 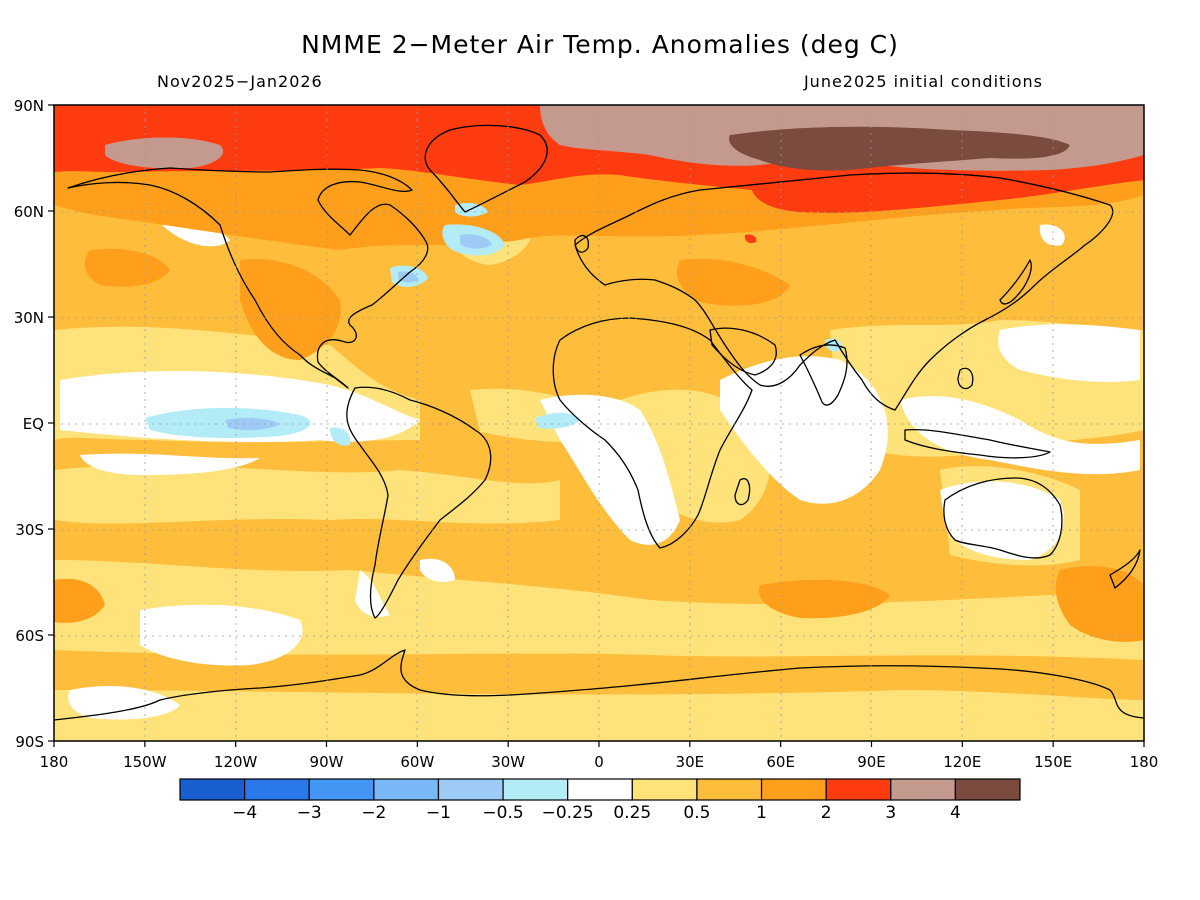 What do you see at coordinates (890, 813) in the screenshot?
I see `colorbar-label: 3` at bounding box center [890, 813].